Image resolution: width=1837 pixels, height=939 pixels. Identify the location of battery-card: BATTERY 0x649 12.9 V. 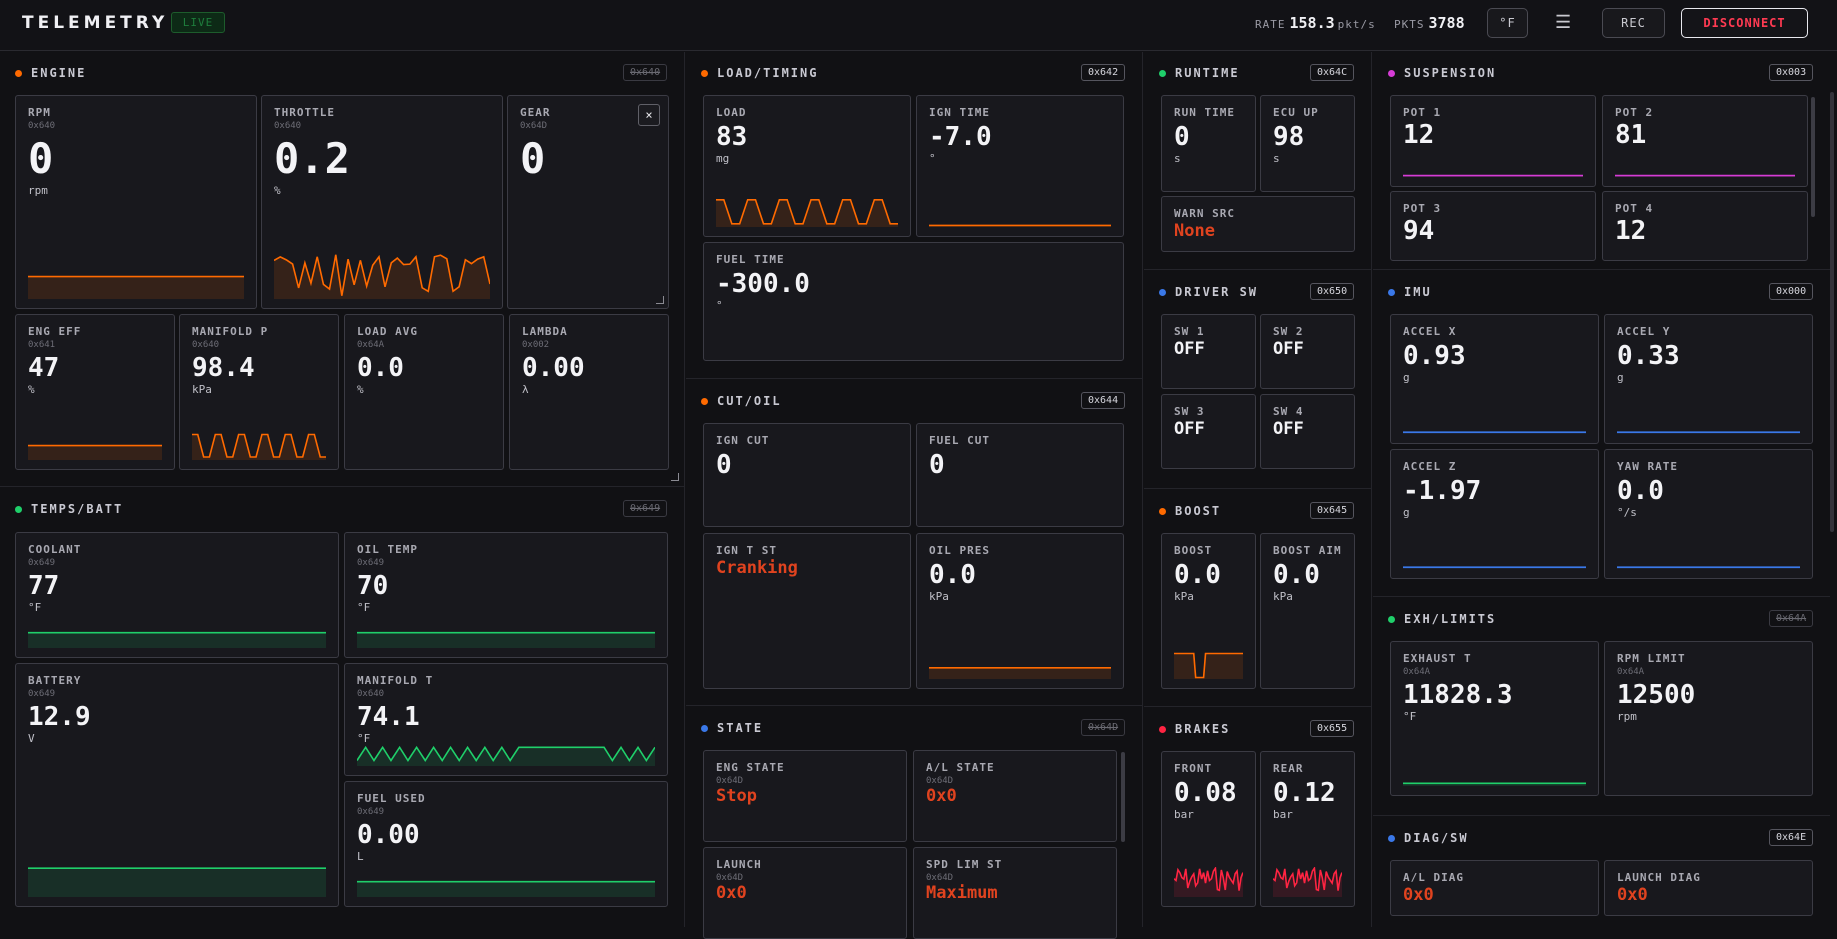
(177, 785).